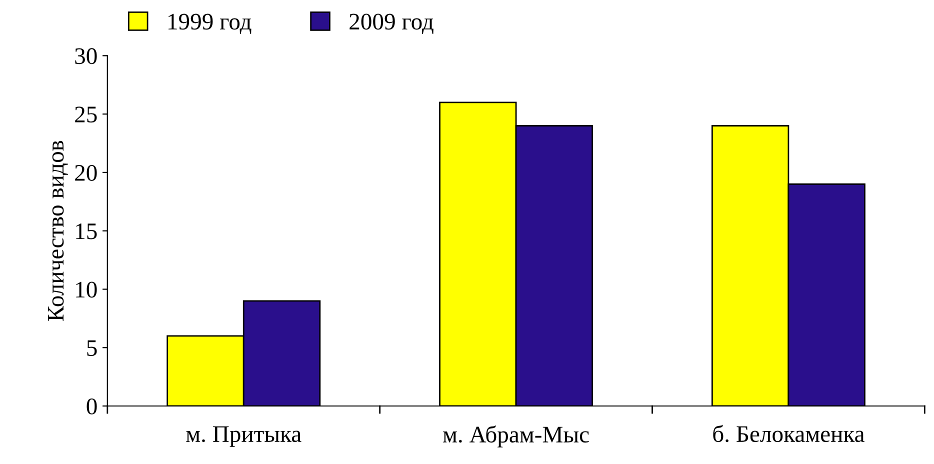  Describe the element at coordinates (244, 436) in the screenshot. I see `x-tick-label: м. Притыка` at that location.